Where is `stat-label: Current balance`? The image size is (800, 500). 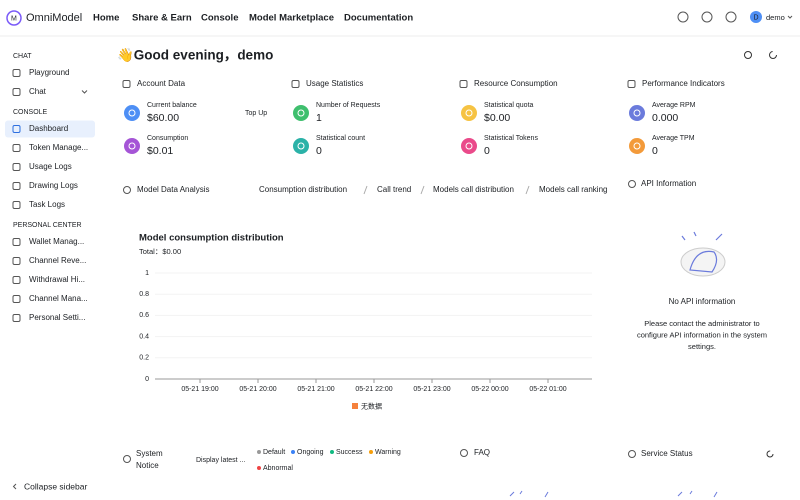 stat-label: Current balance is located at coordinates (172, 105).